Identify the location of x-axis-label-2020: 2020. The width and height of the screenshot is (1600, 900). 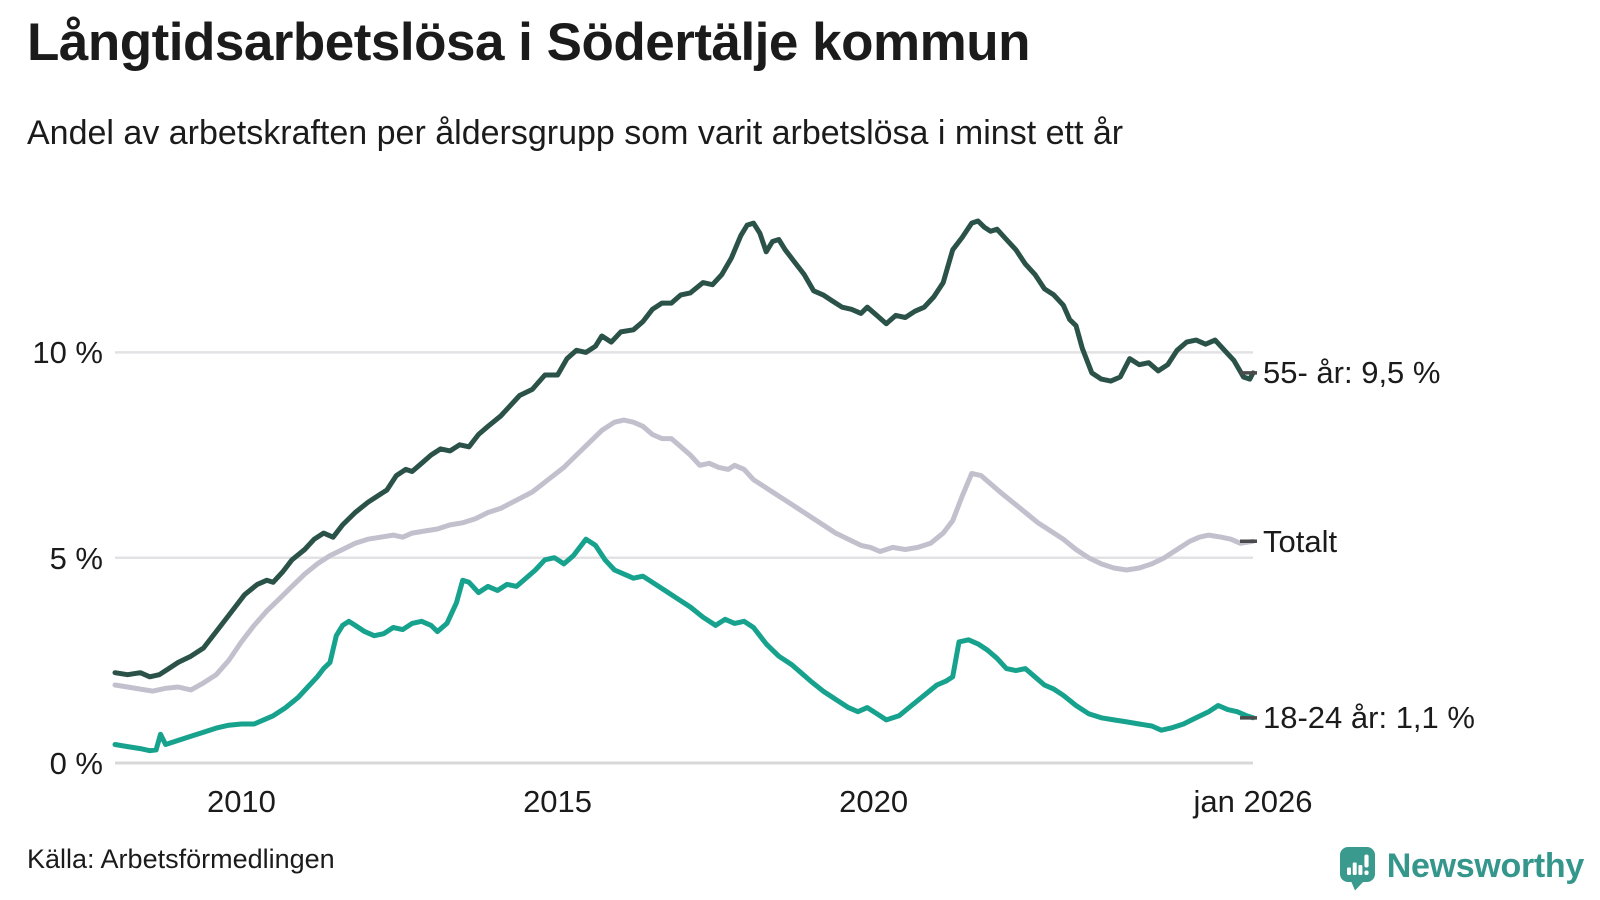
(874, 801).